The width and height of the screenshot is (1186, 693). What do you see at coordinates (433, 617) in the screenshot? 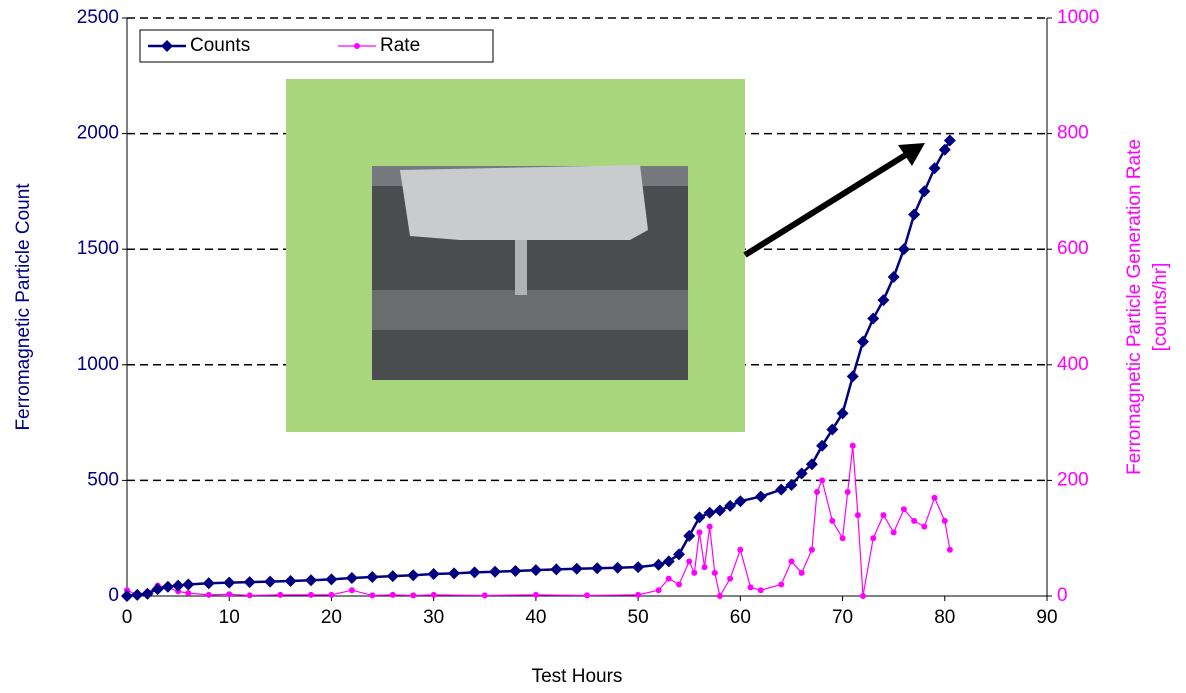
I see `x-tick-label: 30` at bounding box center [433, 617].